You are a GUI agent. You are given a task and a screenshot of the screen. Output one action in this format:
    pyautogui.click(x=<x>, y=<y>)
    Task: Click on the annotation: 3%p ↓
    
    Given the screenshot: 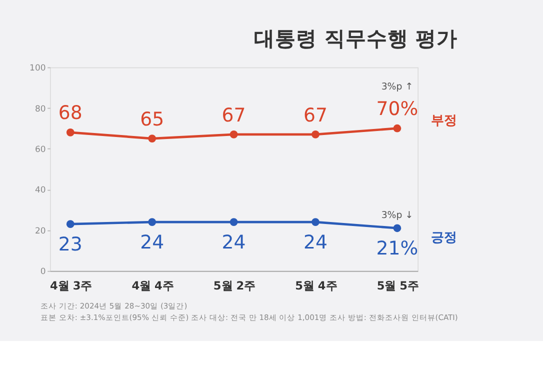 What is the action you would take?
    pyautogui.click(x=397, y=215)
    